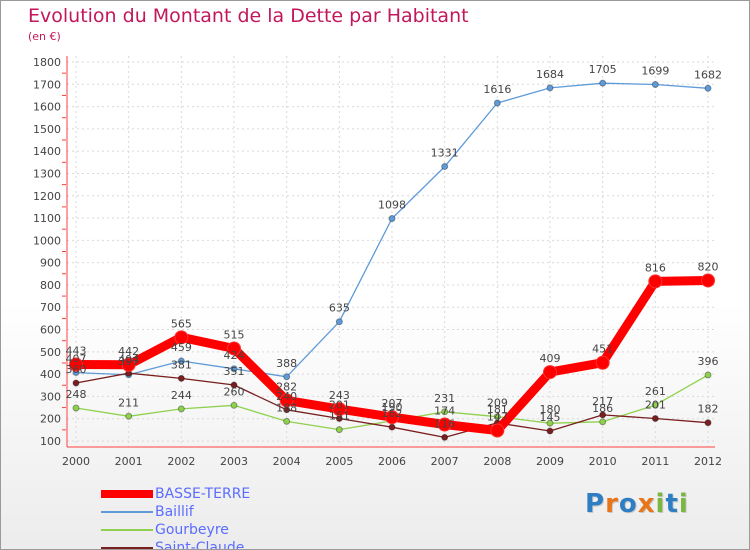 This screenshot has width=750, height=550. I want to click on y-tick-label: 1400, so click(47, 151).